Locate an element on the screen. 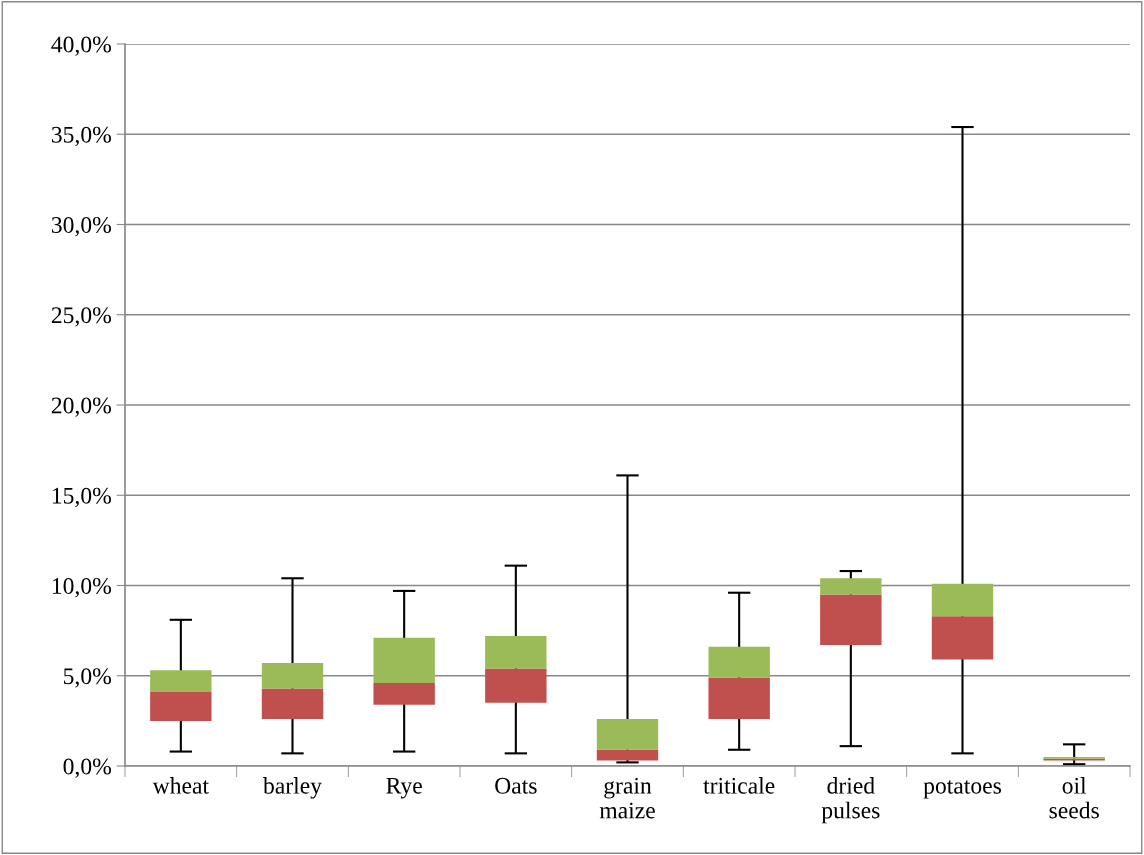 This screenshot has height=855, width=1144. x-tick-label: Oats is located at coordinates (516, 785).